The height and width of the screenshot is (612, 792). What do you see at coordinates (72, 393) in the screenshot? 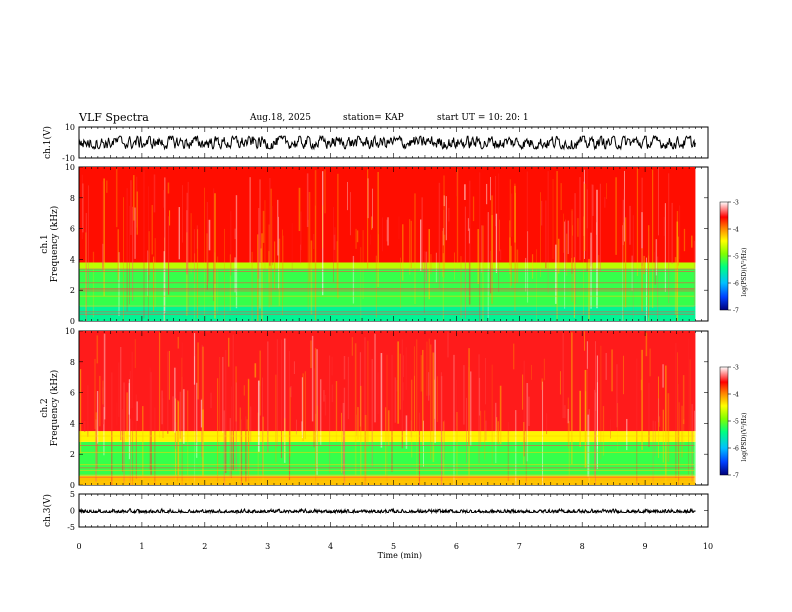
I see `ch2-spectrogram-ytick-label: 6` at bounding box center [72, 393].